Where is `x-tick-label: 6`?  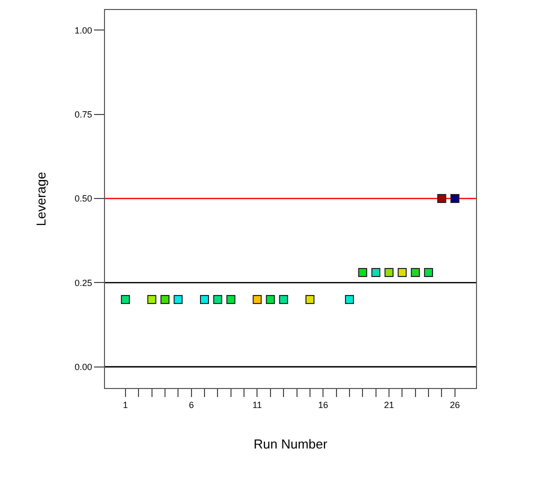
x-tick-label: 6 is located at coordinates (191, 405).